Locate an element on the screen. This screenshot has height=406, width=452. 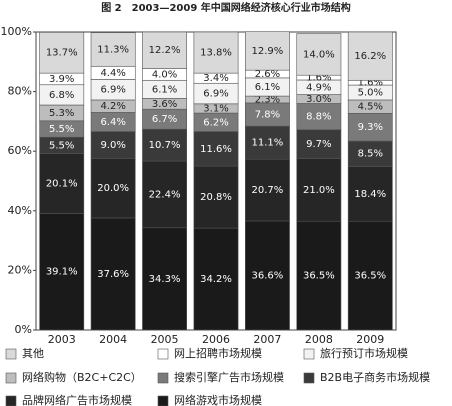
data-label: 18.4% is located at coordinates (370, 194).